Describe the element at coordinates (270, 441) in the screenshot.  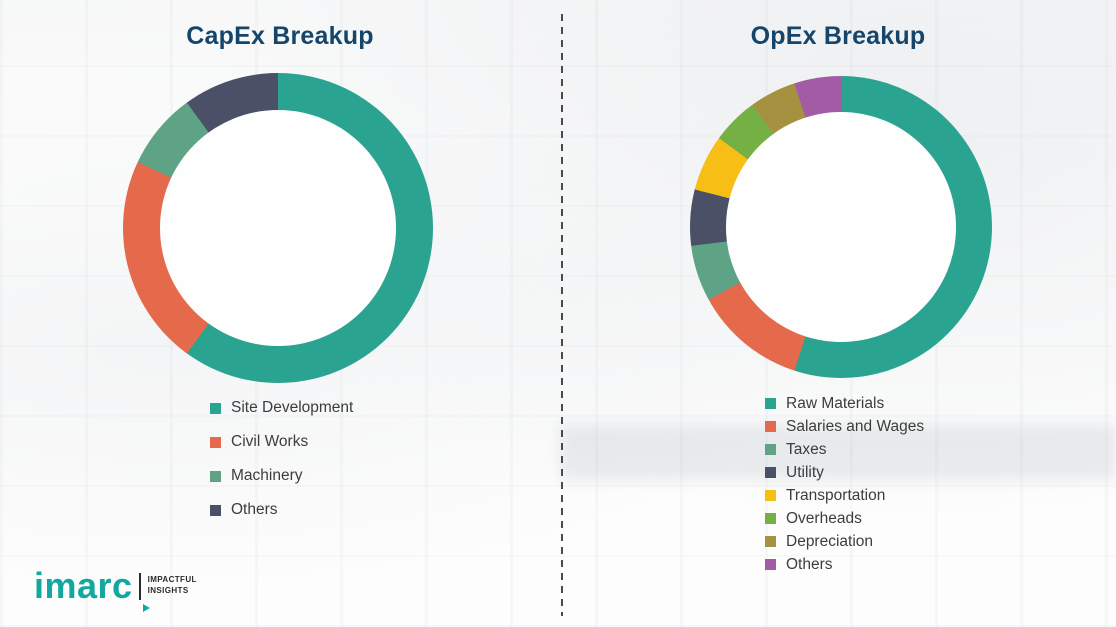
I see `legend-label: Civil Works` at that location.